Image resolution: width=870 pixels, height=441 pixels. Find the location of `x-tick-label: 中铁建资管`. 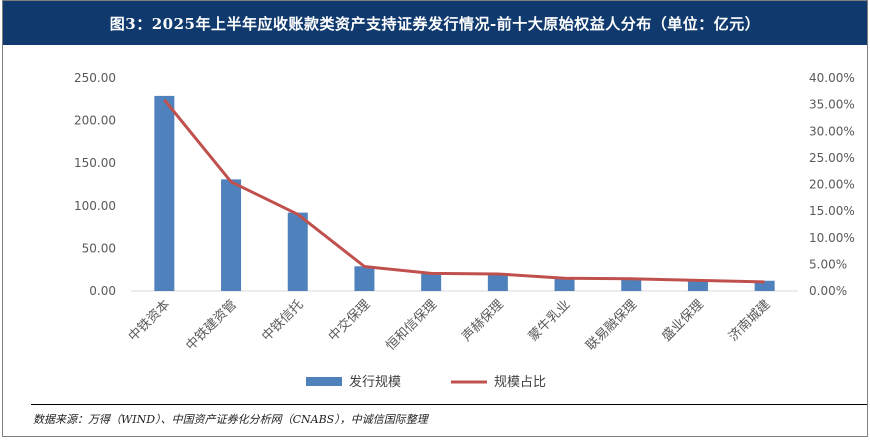

x-tick-label: 中铁建资管 is located at coordinates (211, 325).